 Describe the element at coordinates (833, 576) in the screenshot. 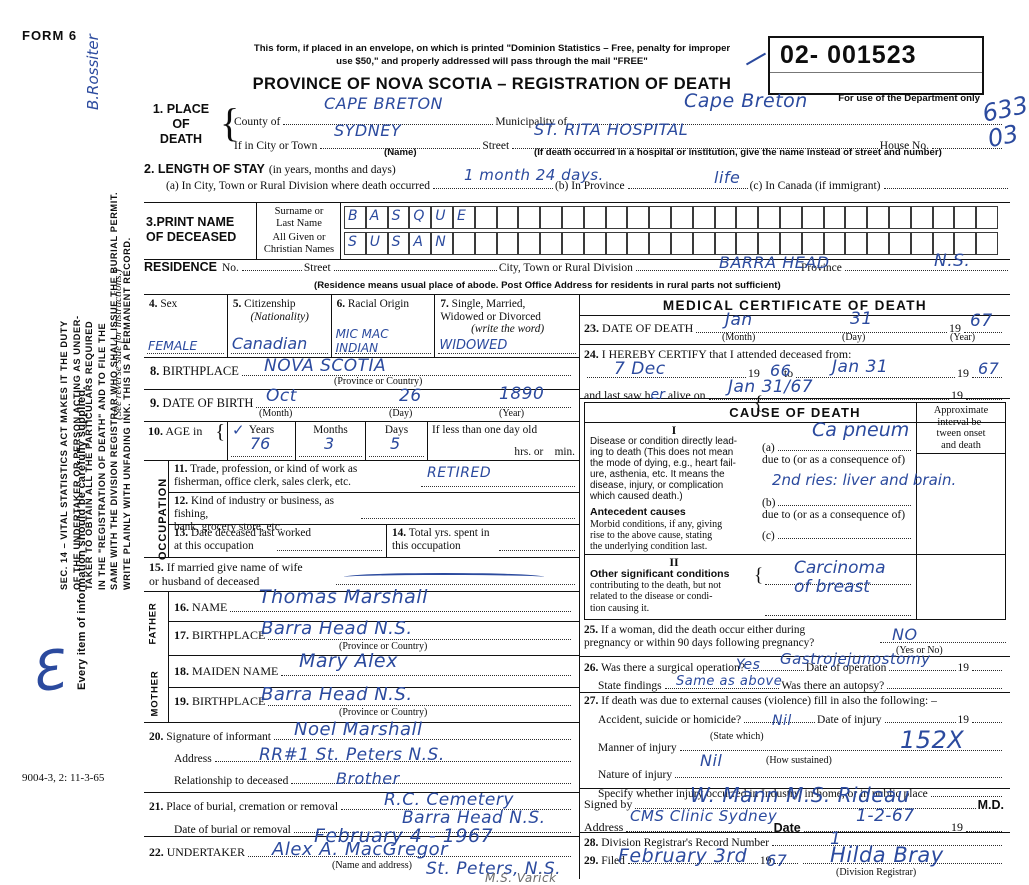

I see `part-2-line-1: {` at that location.